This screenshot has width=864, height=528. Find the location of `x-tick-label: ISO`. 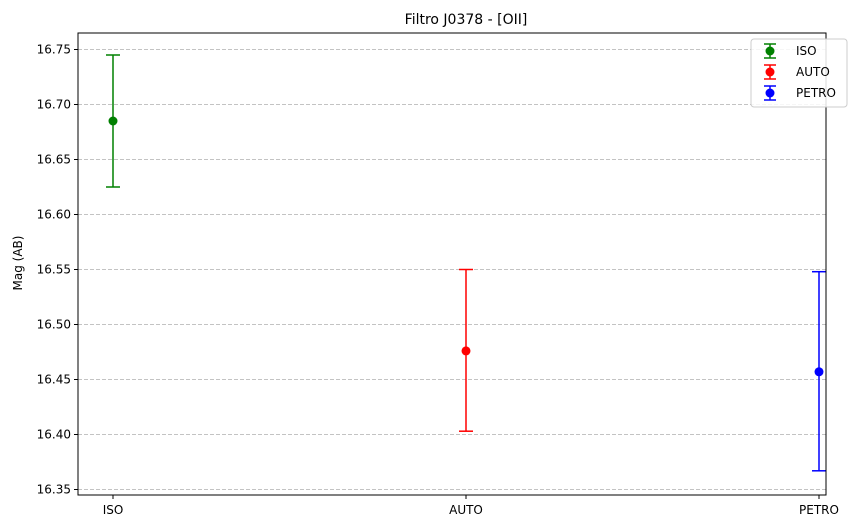

x-tick-label: ISO is located at coordinates (113, 510).